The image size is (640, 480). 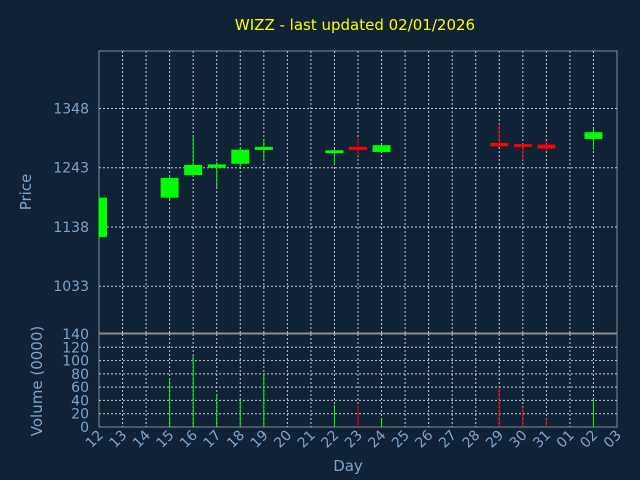 What do you see at coordinates (589, 440) in the screenshot?
I see `day-tick-label: 02` at bounding box center [589, 440].